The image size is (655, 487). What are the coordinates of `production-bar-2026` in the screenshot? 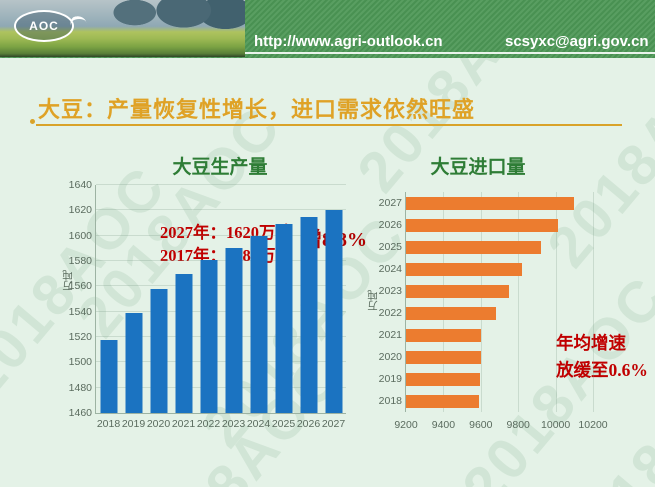 It's located at (308, 314).